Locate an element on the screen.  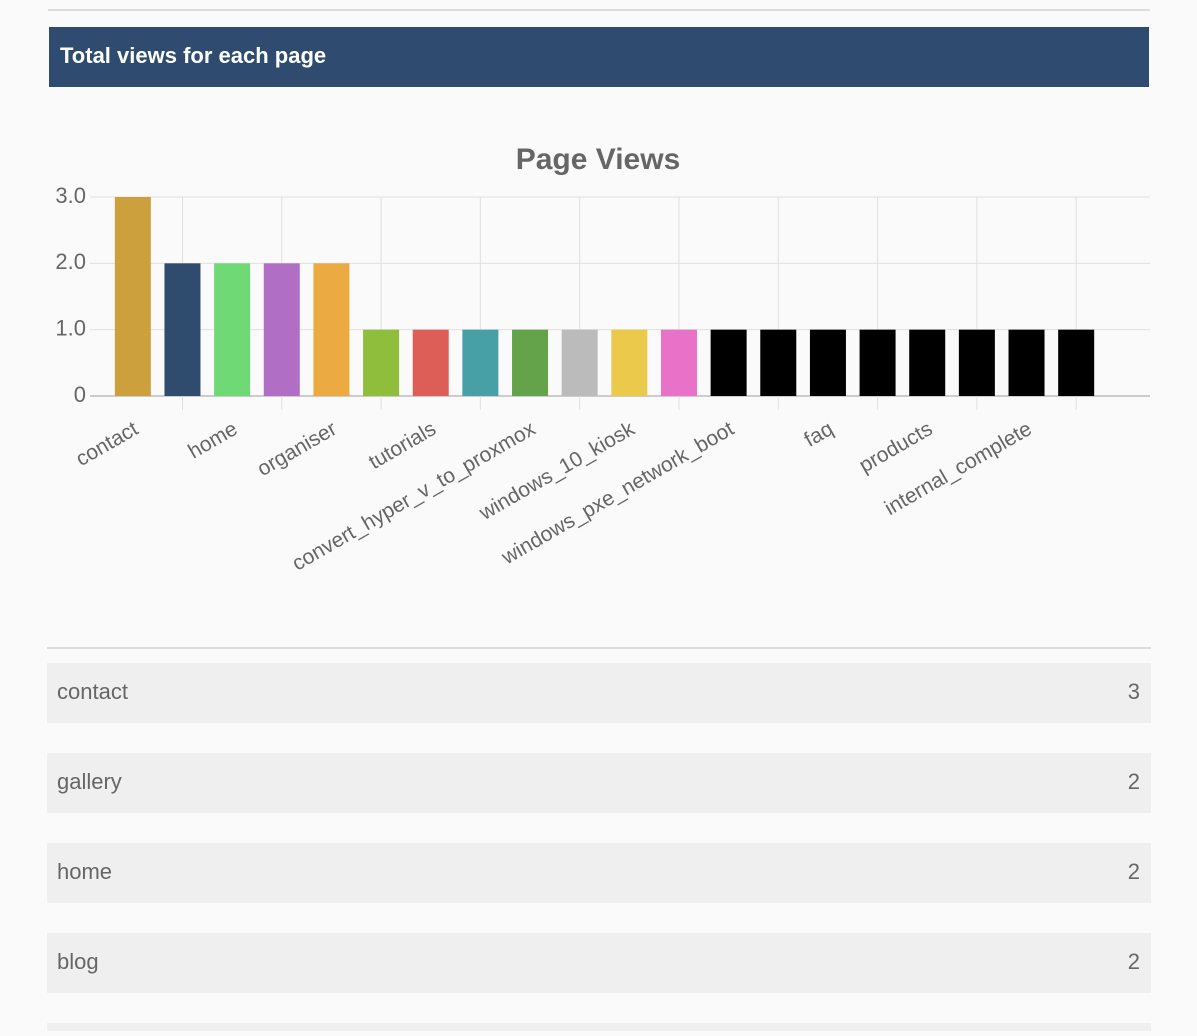
x-tick-label: faq is located at coordinates (818, 434).